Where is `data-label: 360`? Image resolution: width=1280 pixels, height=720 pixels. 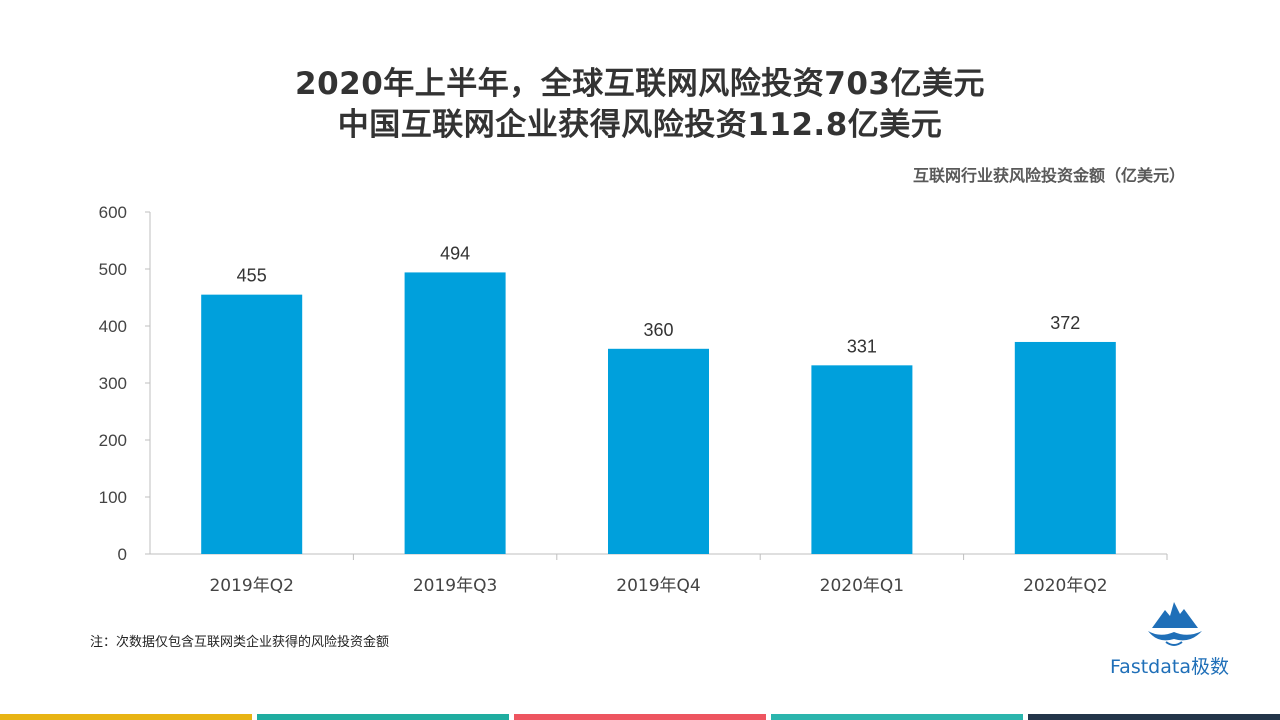
data-label: 360 is located at coordinates (658, 330).